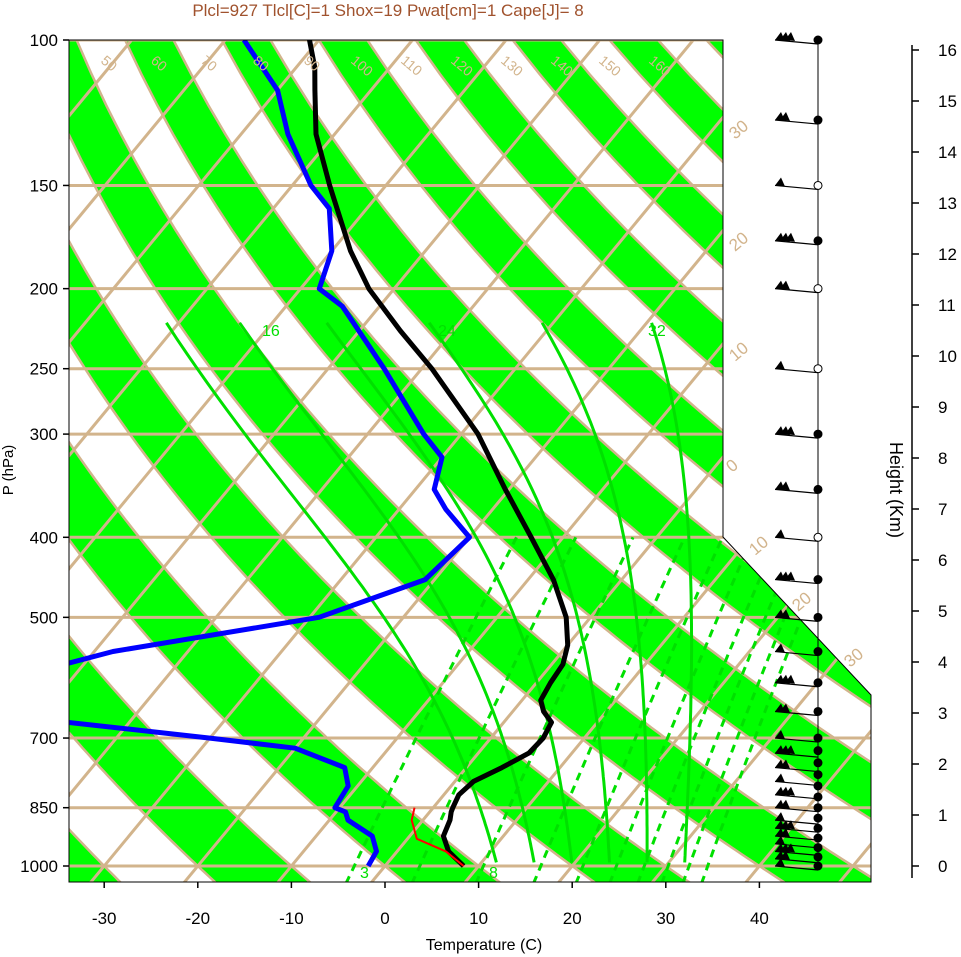 The image size is (961, 957). I want to click on height-tick-label: 10, so click(947, 356).